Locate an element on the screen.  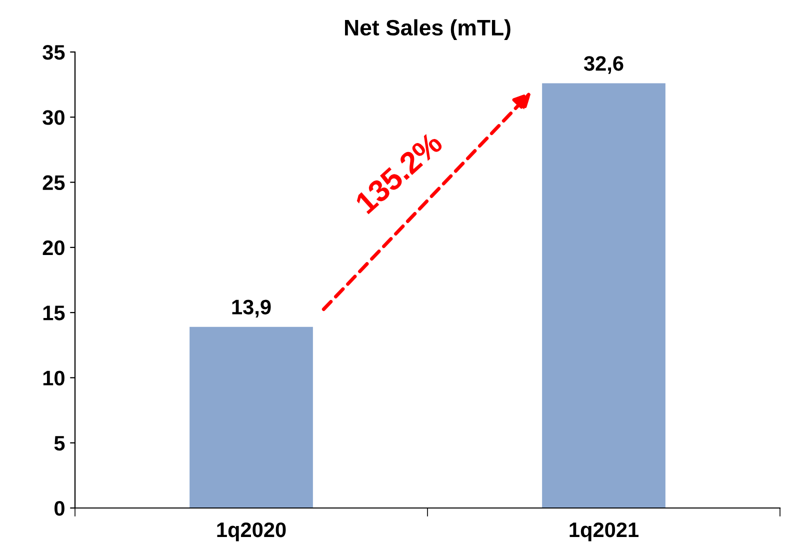
y-tick-label: 10 is located at coordinates (53, 378).